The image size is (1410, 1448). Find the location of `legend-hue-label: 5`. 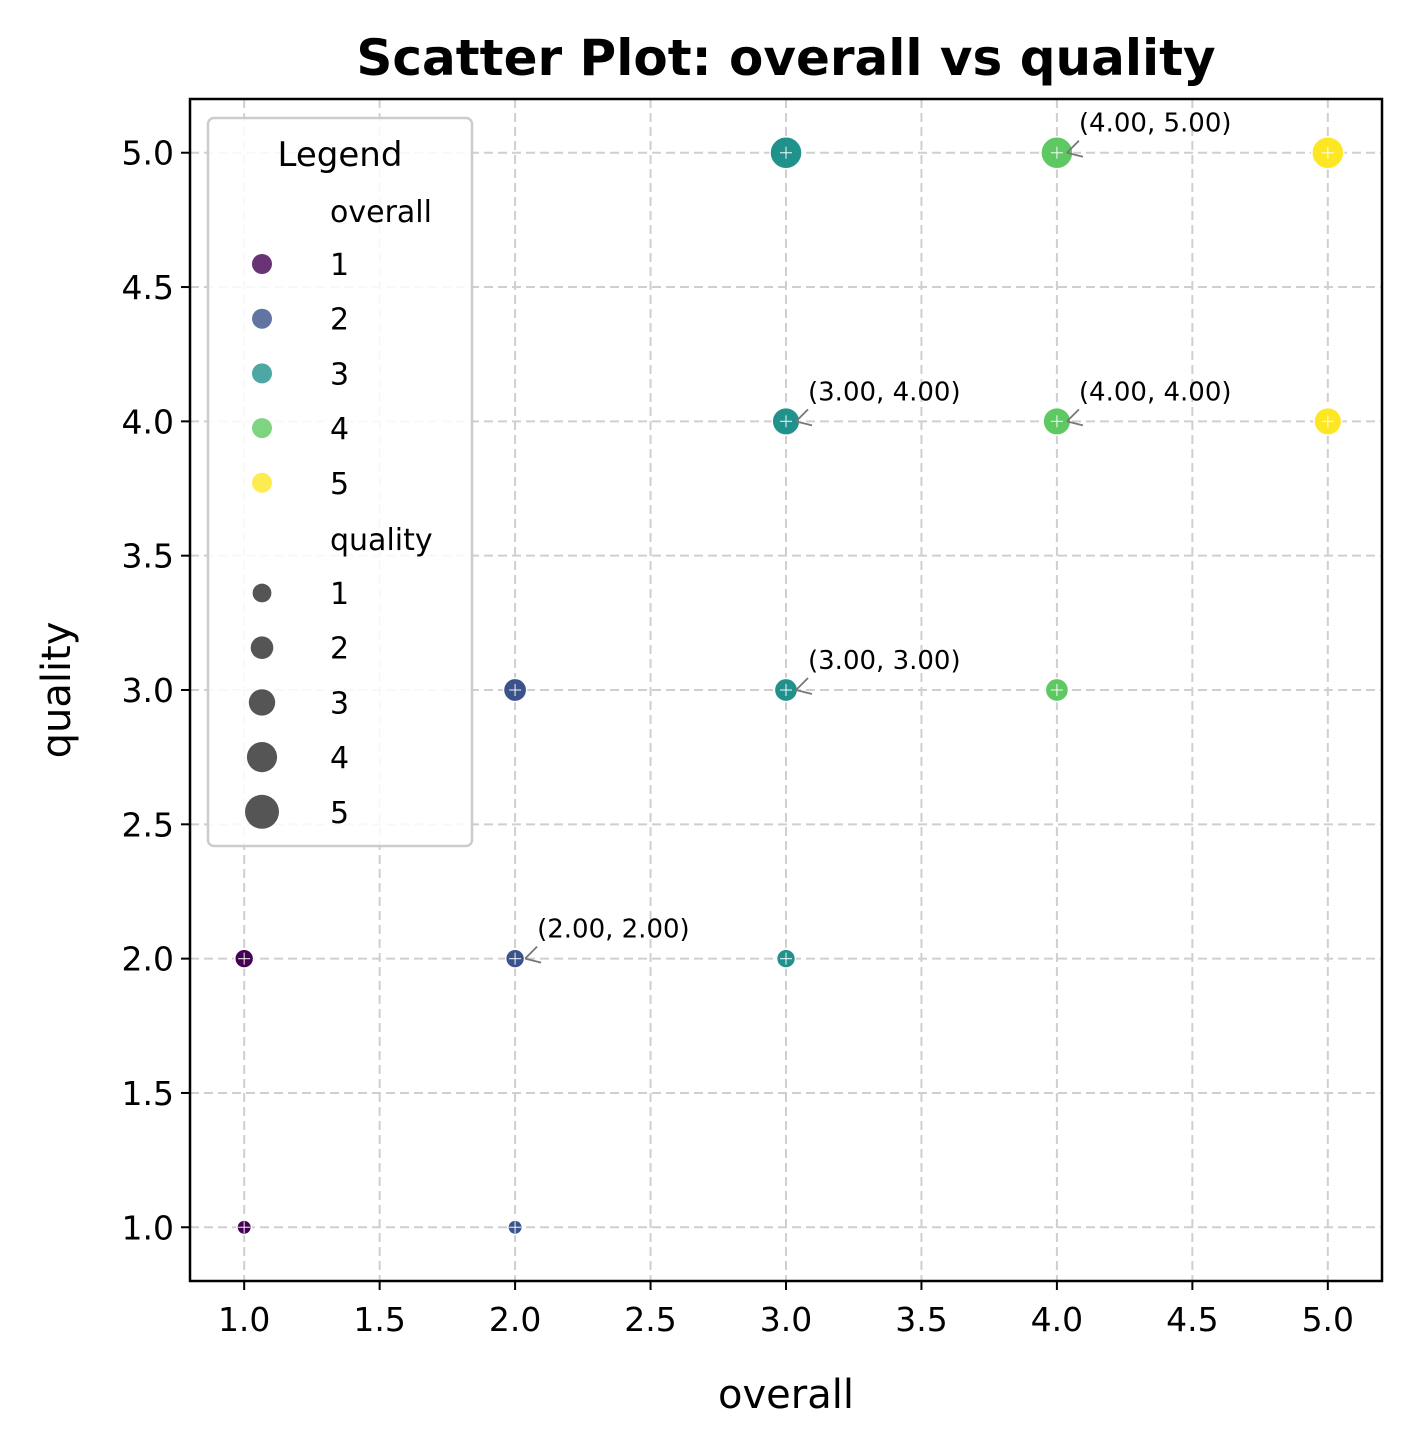

legend-hue-label: 5 is located at coordinates (339, 484).